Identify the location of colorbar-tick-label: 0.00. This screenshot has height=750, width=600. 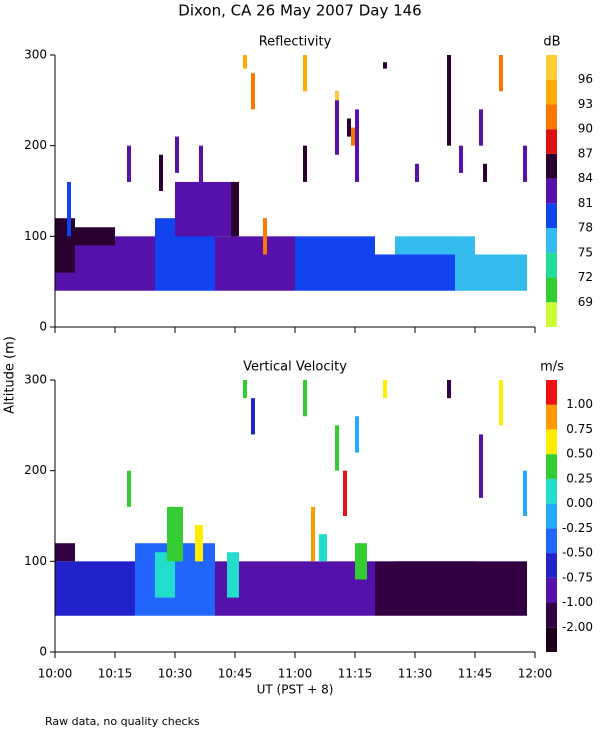
(579, 503).